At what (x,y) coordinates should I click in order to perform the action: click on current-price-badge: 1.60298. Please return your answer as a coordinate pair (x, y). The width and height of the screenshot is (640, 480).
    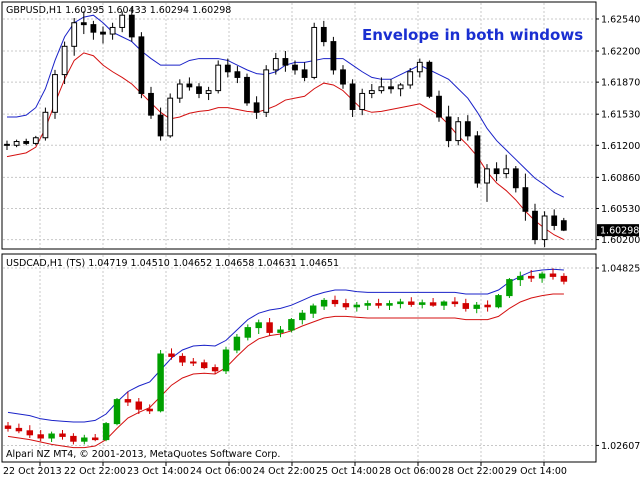
    Looking at the image, I should click on (618, 230).